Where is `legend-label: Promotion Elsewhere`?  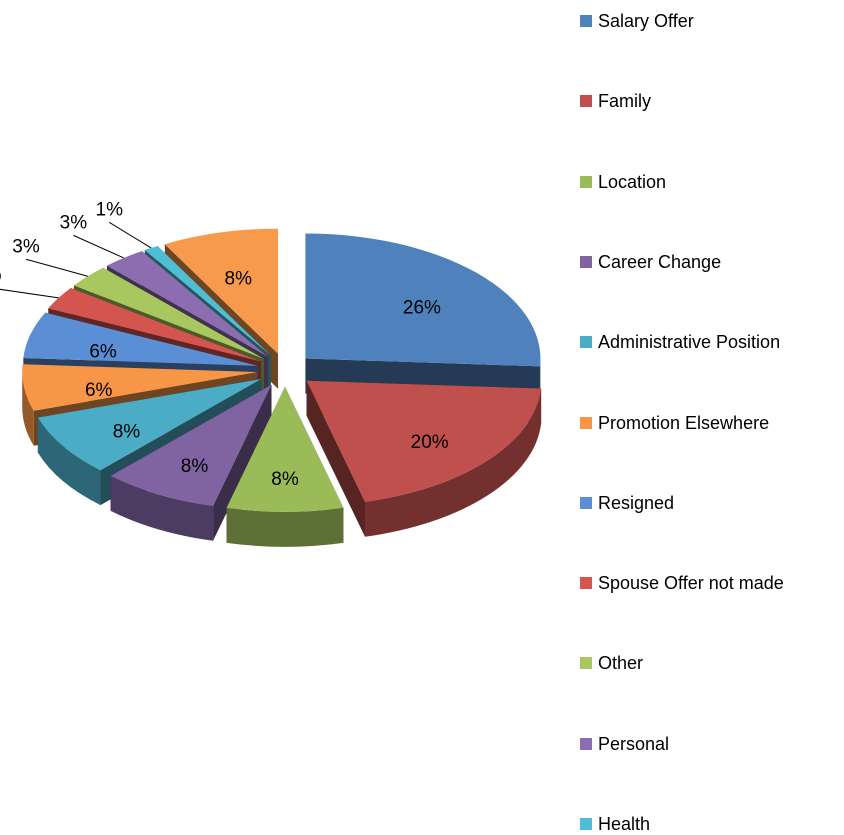 legend-label: Promotion Elsewhere is located at coordinates (684, 422).